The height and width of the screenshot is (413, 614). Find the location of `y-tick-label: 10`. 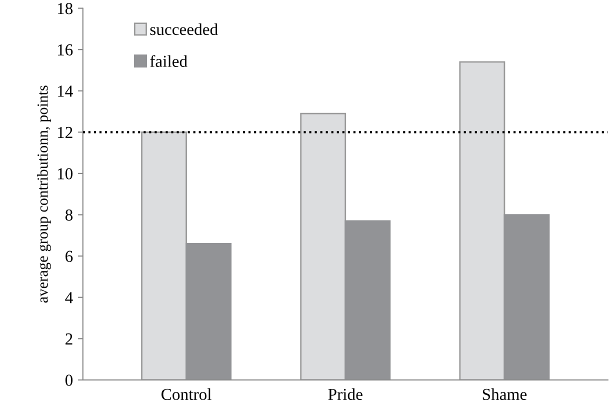

y-tick-label: 10 is located at coordinates (65, 174).